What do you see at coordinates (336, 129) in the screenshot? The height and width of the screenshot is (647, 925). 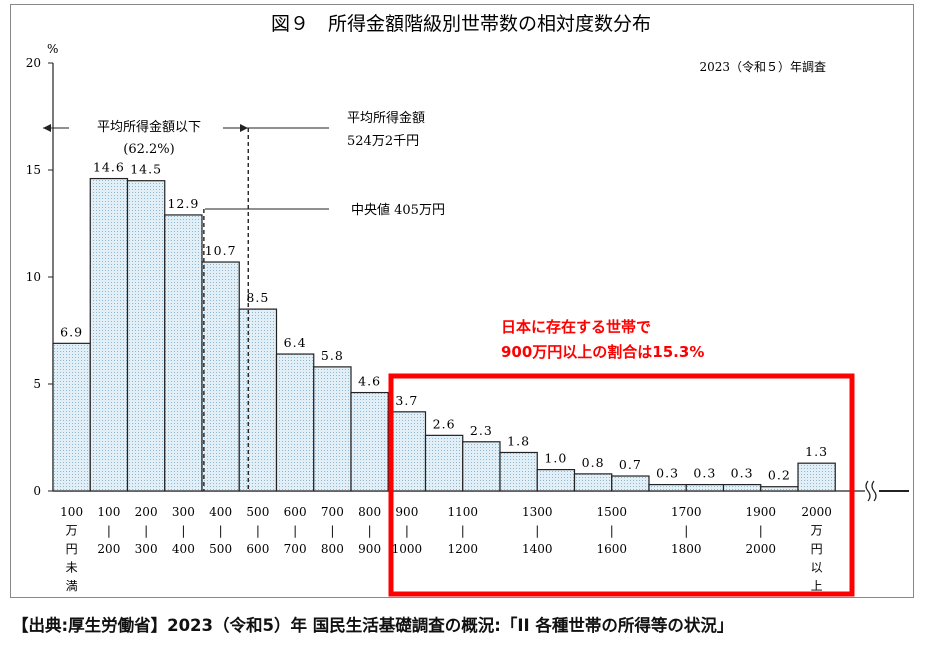 I see `average-annotation: 平均所得金額 524万2千円` at bounding box center [336, 129].